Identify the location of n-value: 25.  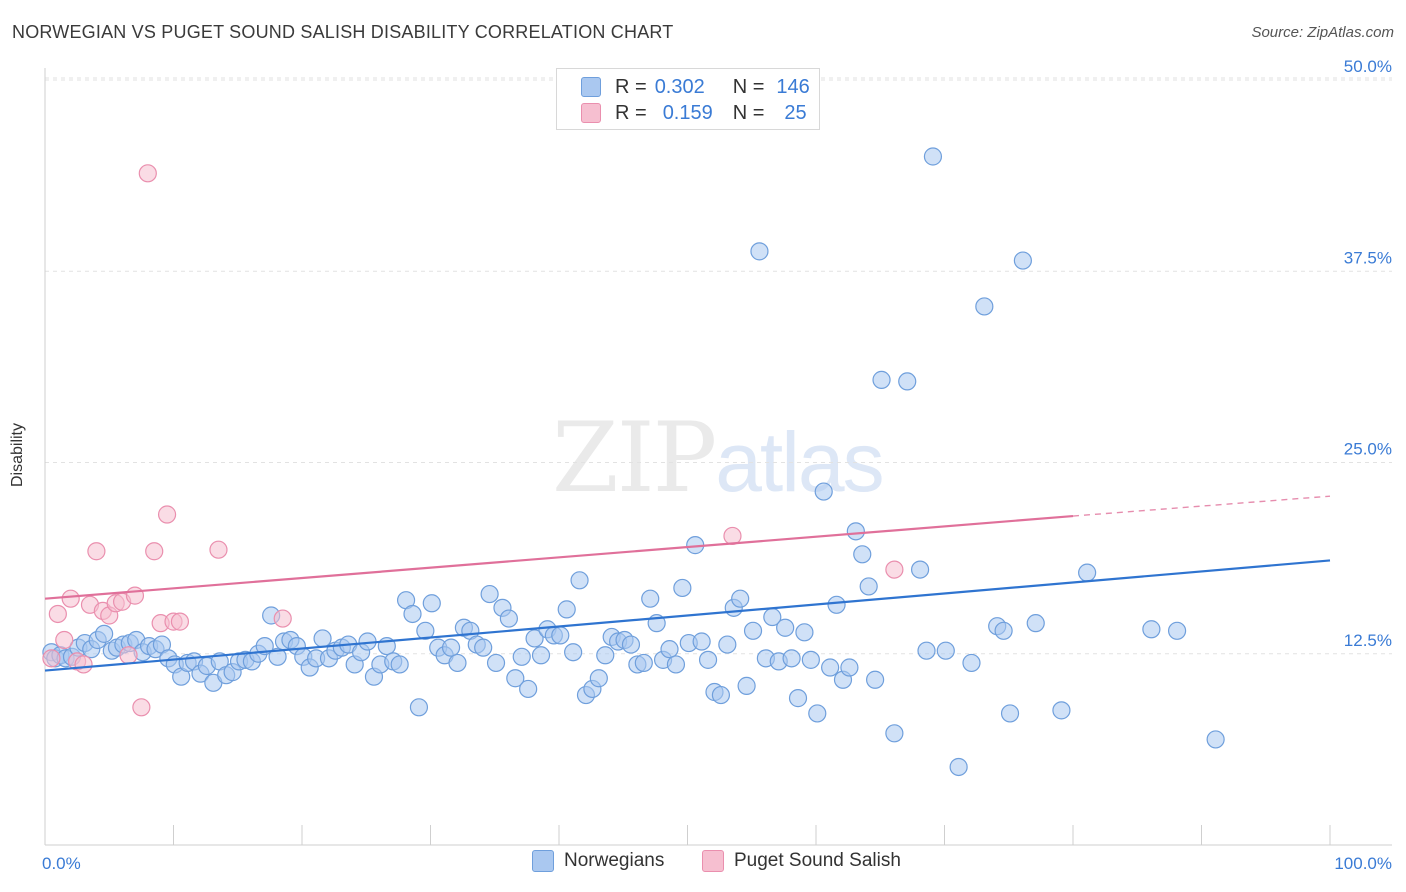
(795, 112).